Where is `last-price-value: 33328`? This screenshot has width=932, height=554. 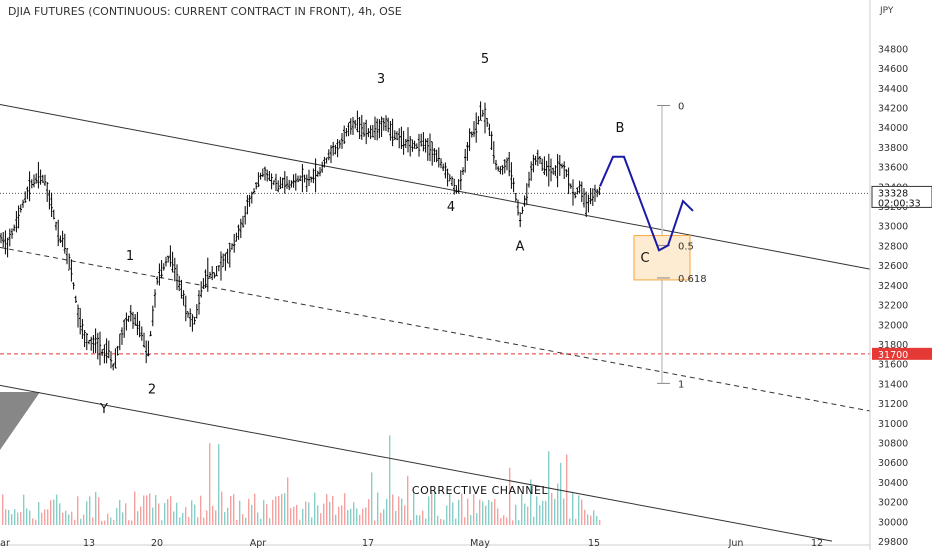 last-price-value: 33328 is located at coordinates (893, 193).